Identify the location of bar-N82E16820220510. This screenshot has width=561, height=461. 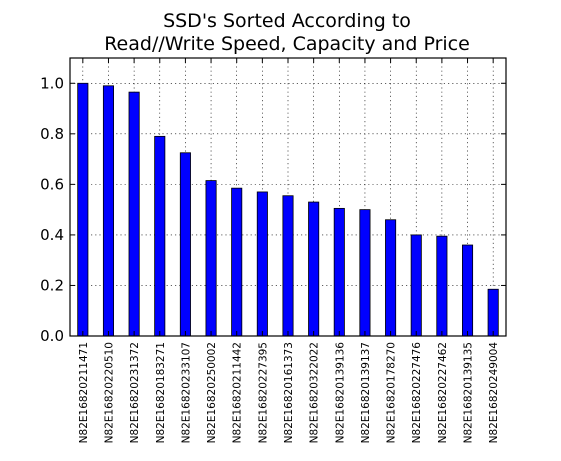
(108, 211).